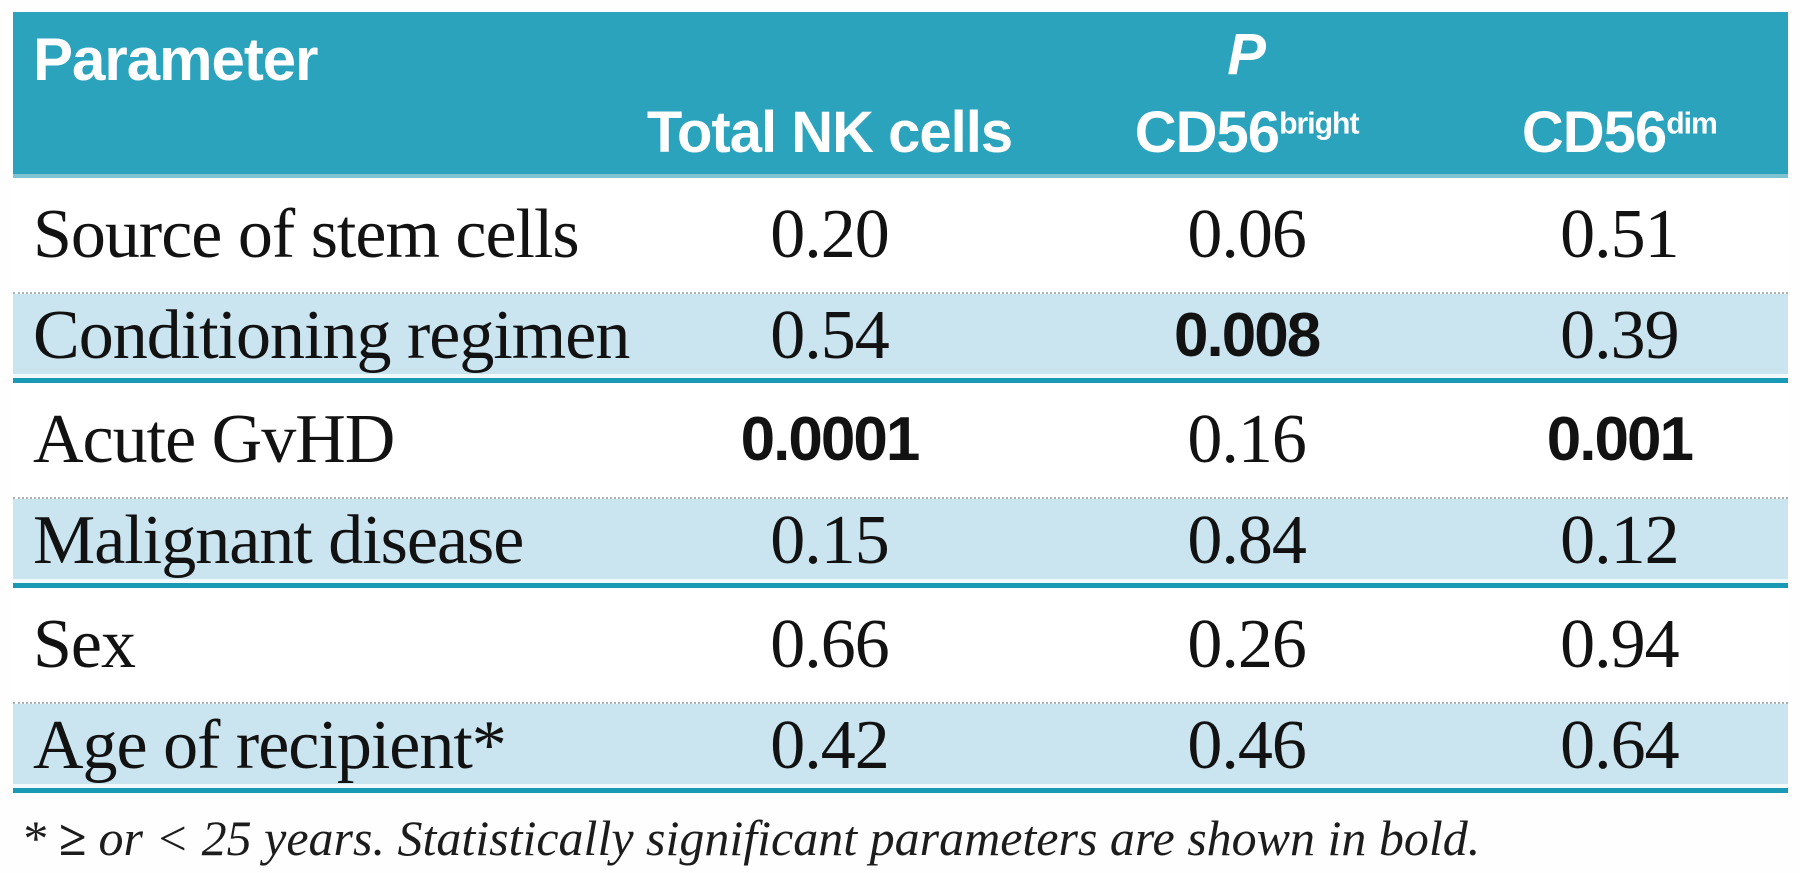 The width and height of the screenshot is (1800, 873). I want to click on cell-p-cd56dim: 0.94, so click(1620, 644).